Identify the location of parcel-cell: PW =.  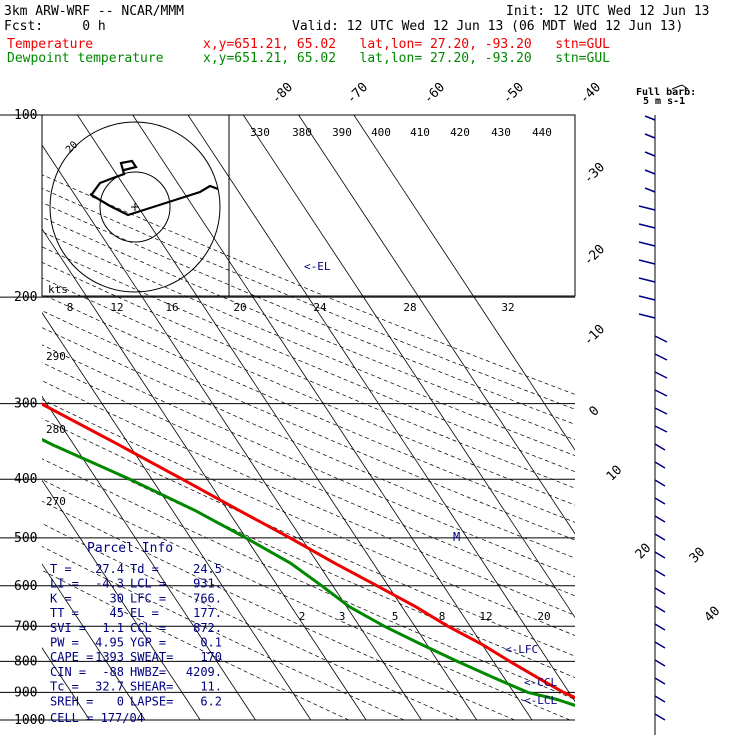
(64, 643).